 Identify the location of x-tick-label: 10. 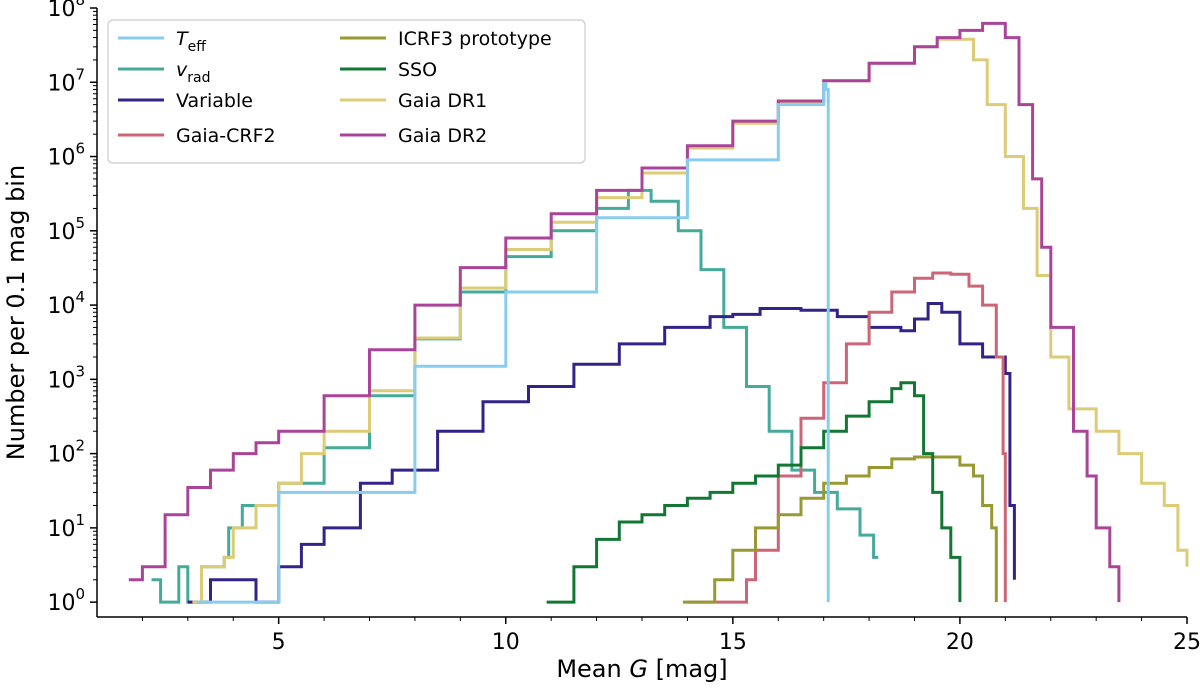
(506, 642).